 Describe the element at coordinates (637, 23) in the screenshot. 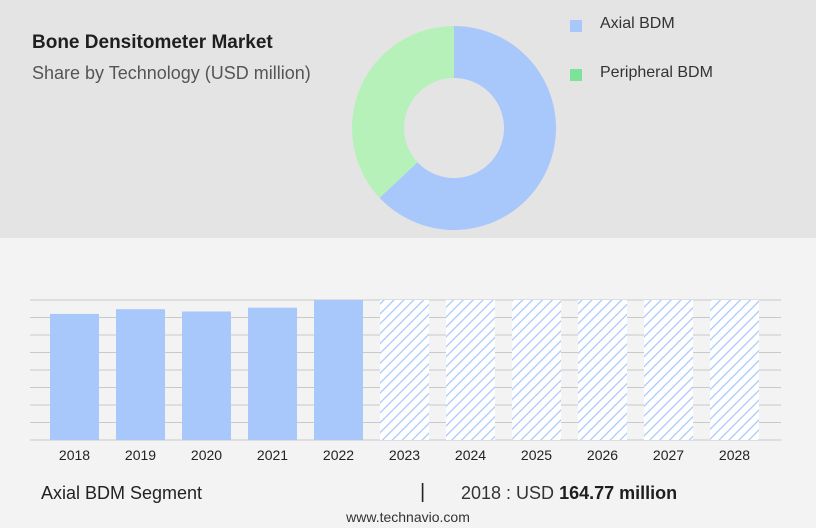

I see `legend-label-axial: Axial BDM` at that location.